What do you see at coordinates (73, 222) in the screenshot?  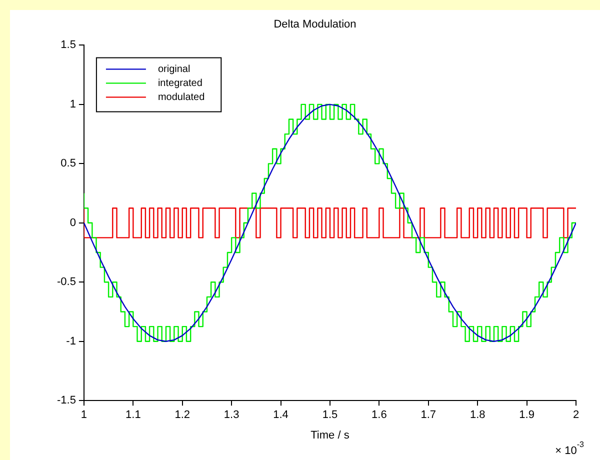 I see `y-tick-label: 0` at bounding box center [73, 222].